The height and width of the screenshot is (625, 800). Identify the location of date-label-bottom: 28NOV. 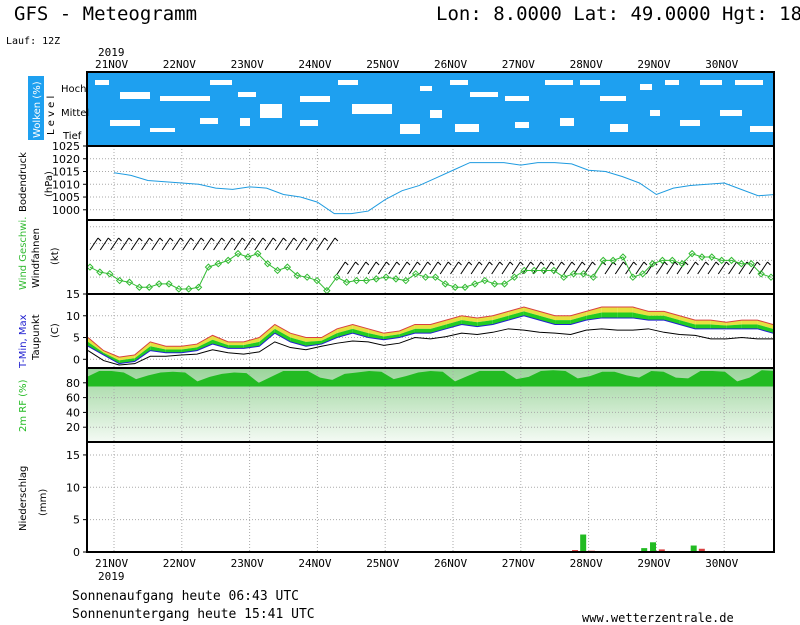
(586, 563).